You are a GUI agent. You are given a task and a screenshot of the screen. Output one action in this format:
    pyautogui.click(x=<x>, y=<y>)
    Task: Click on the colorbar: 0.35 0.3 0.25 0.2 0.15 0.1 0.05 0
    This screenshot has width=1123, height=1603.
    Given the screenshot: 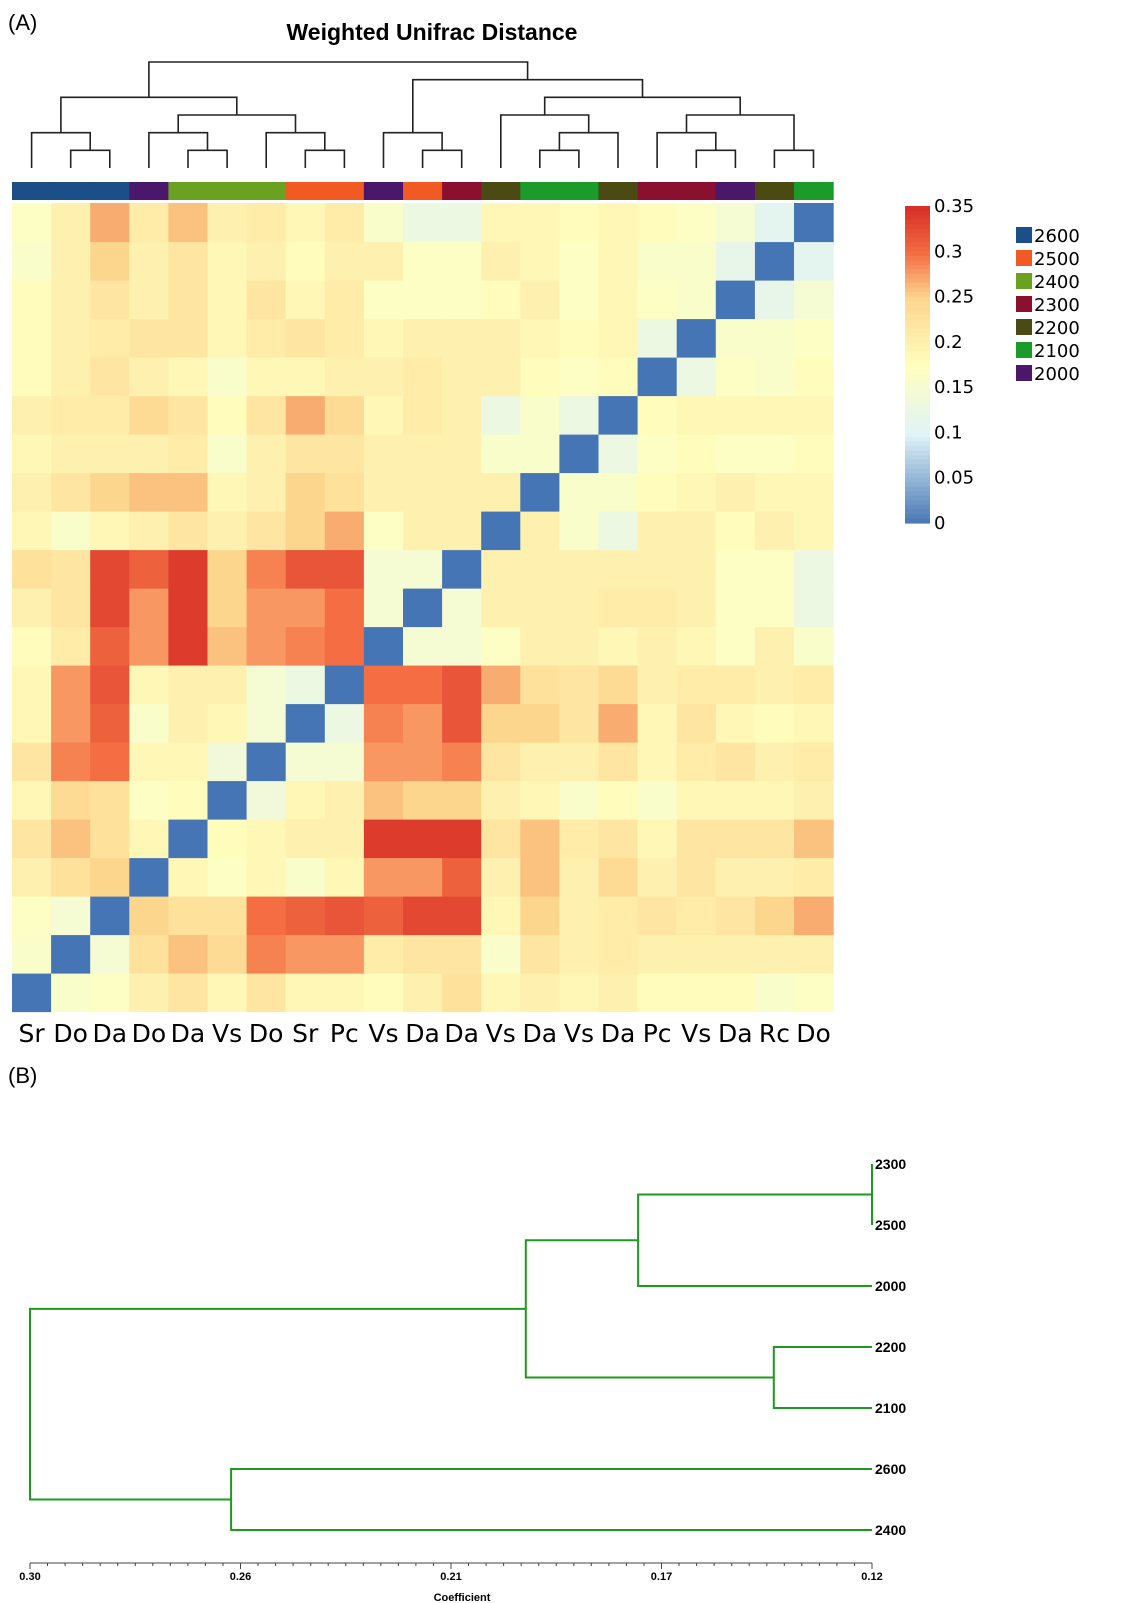 What is the action you would take?
    pyautogui.click(x=939, y=365)
    